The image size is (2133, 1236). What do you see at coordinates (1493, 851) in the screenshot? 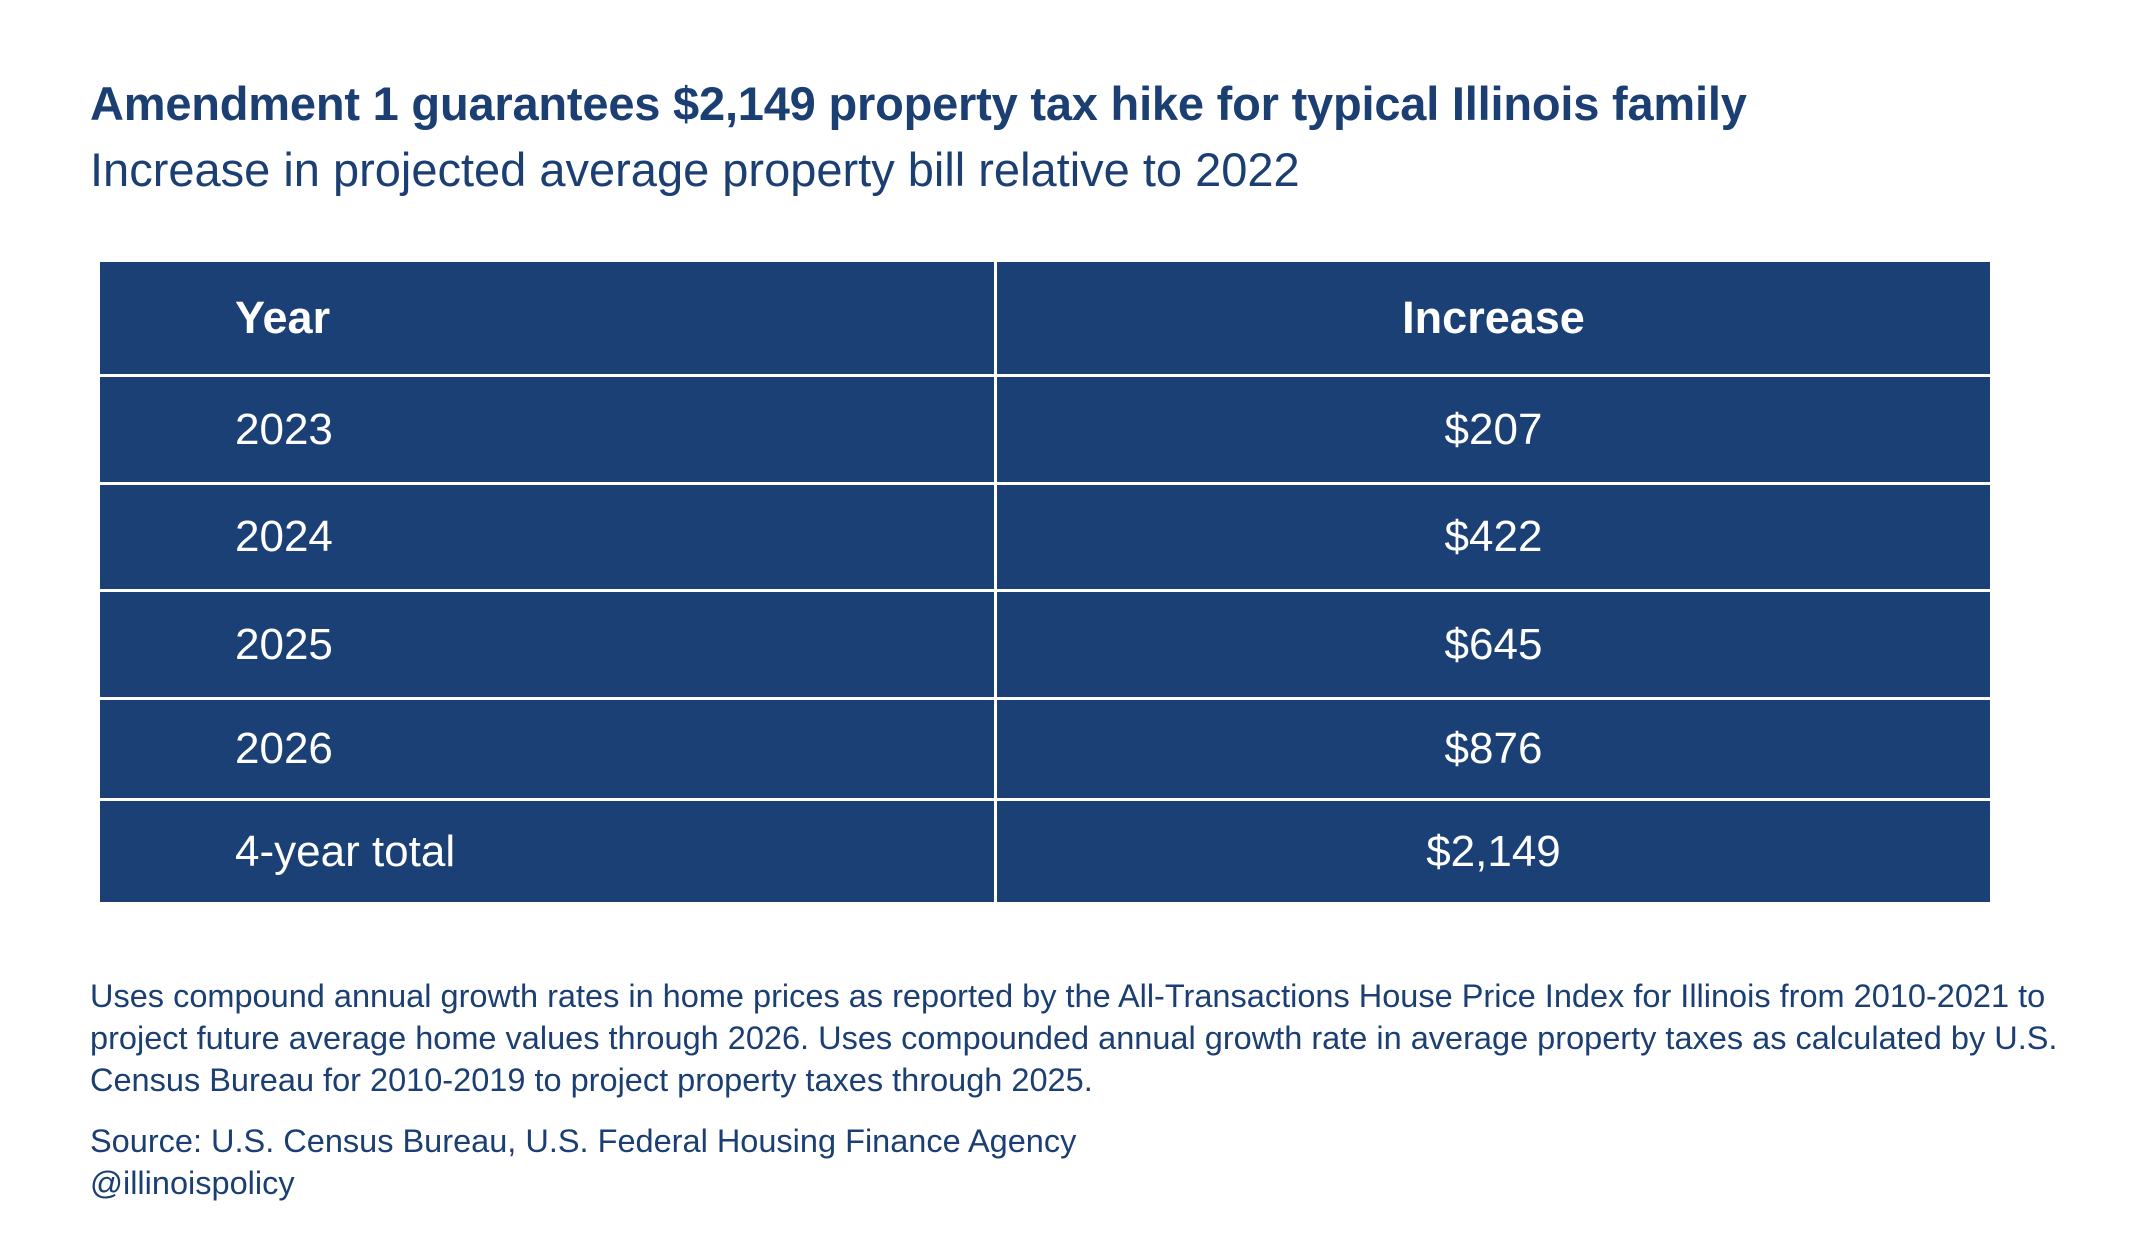
I see `total-increase-cell: $2,149` at bounding box center [1493, 851].